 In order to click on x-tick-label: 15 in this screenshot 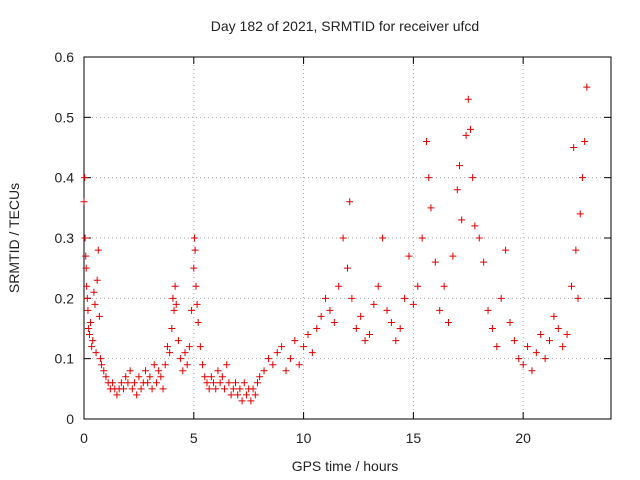, I will do `click(414, 438)`.